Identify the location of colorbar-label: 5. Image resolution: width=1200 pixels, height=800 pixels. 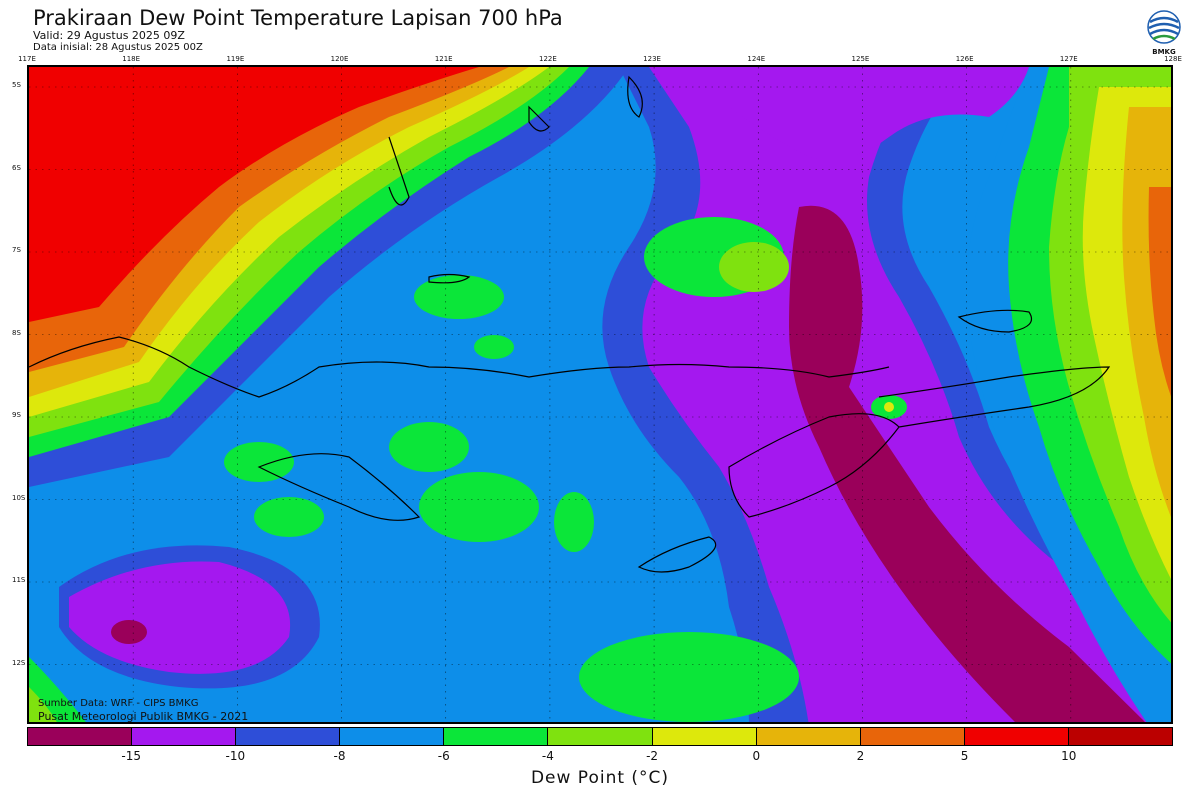
(964, 756).